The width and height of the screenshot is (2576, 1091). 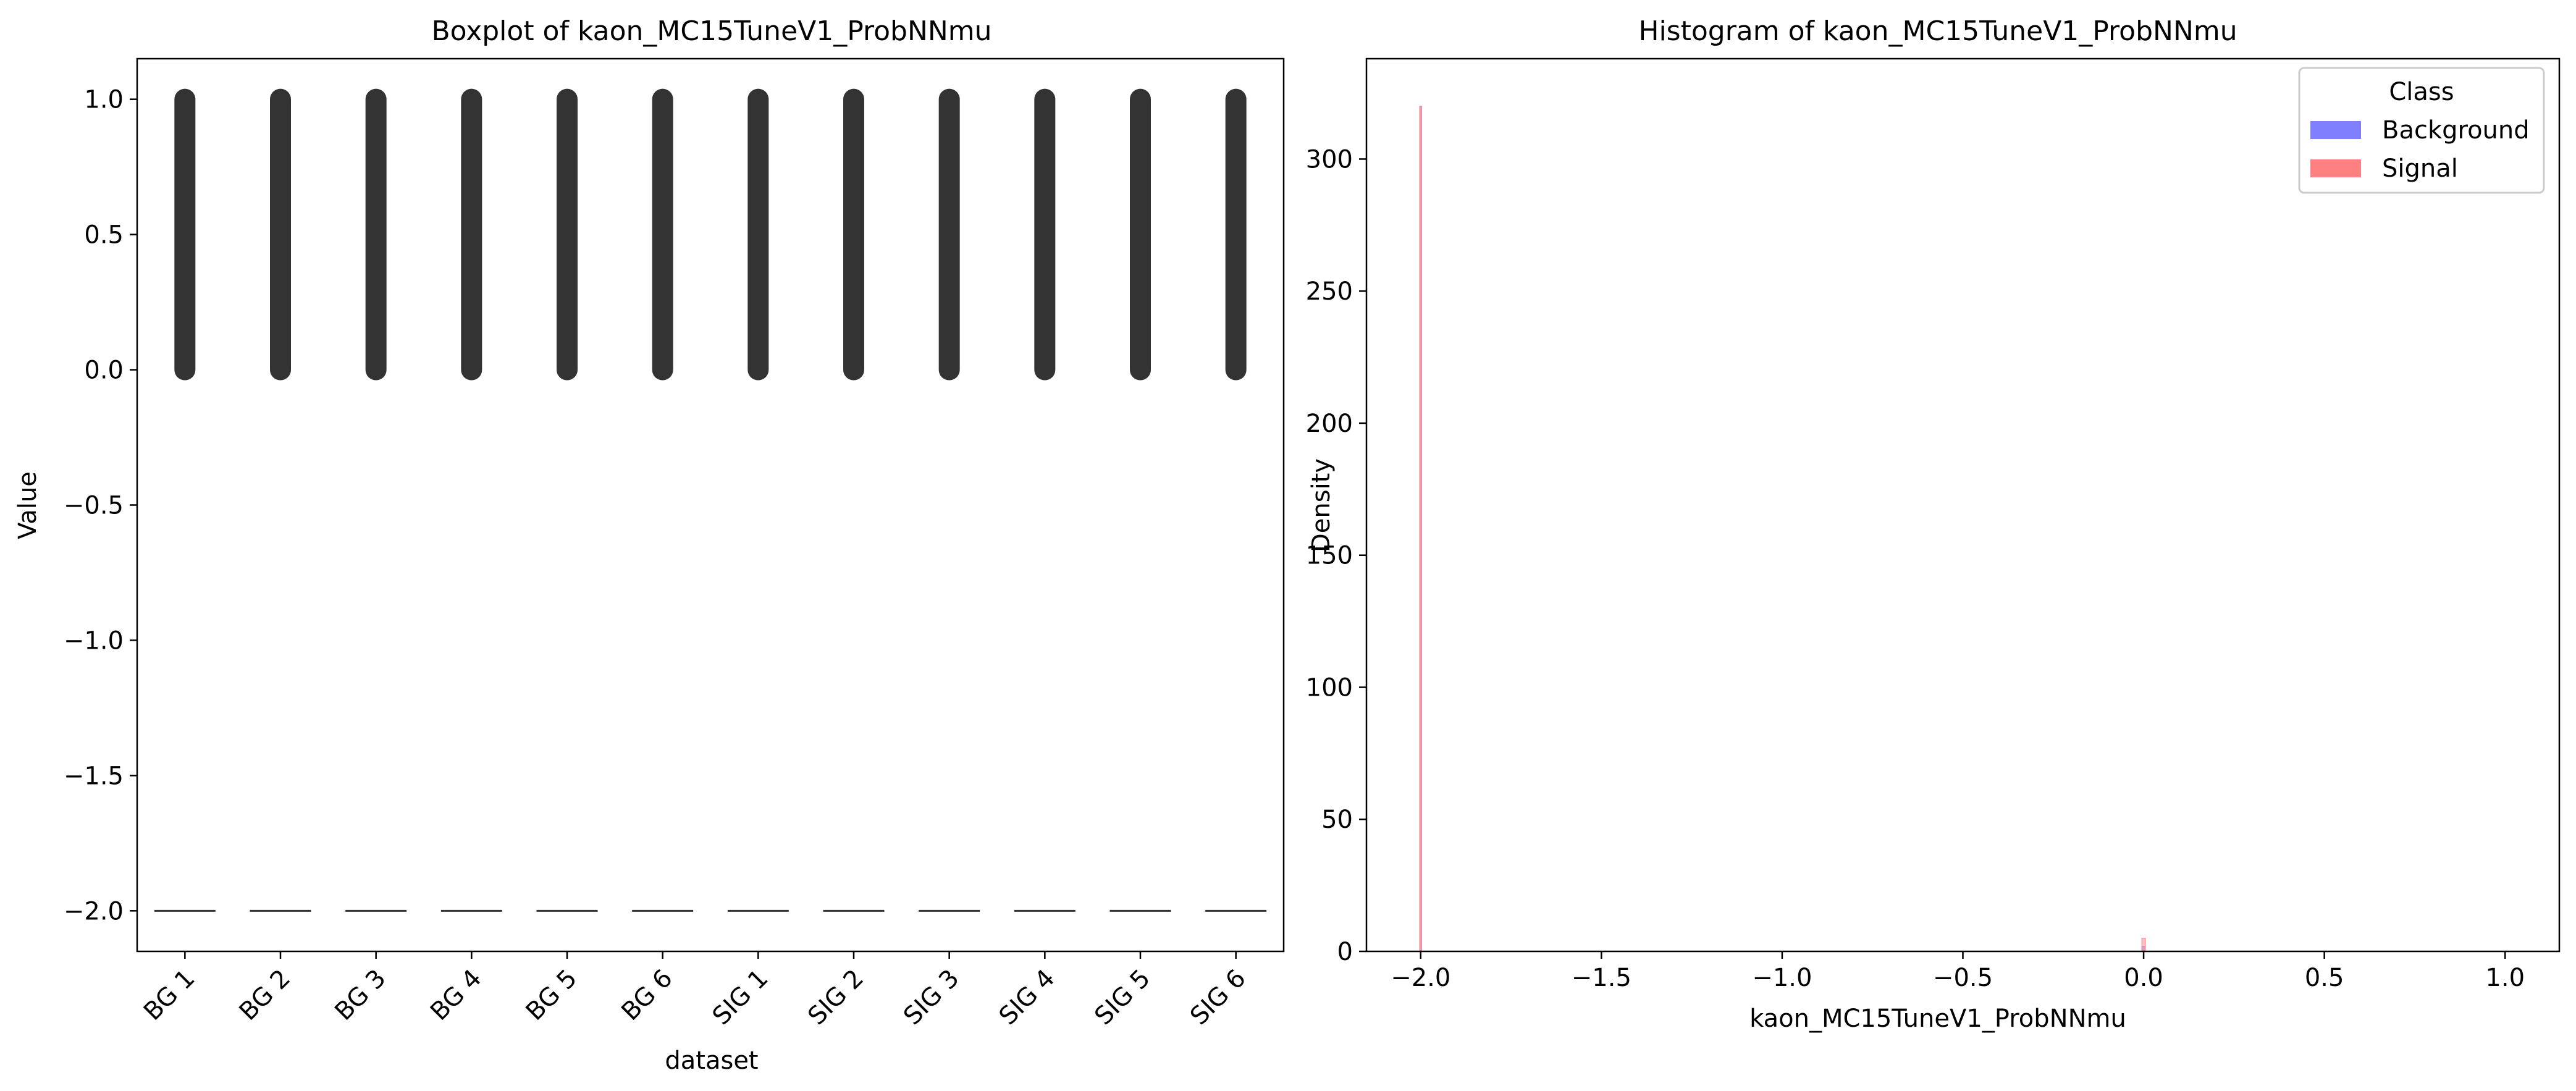 I want to click on y-tick-label: −1.0, so click(x=94, y=640).